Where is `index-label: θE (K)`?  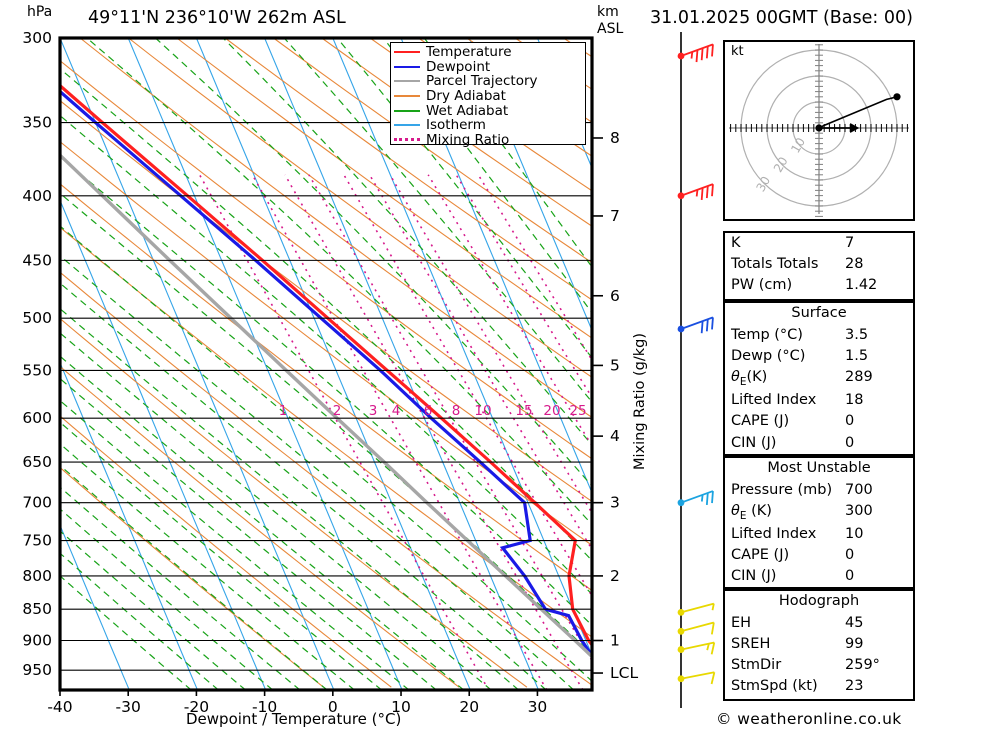
index-label: θE (K) is located at coordinates (751, 512).